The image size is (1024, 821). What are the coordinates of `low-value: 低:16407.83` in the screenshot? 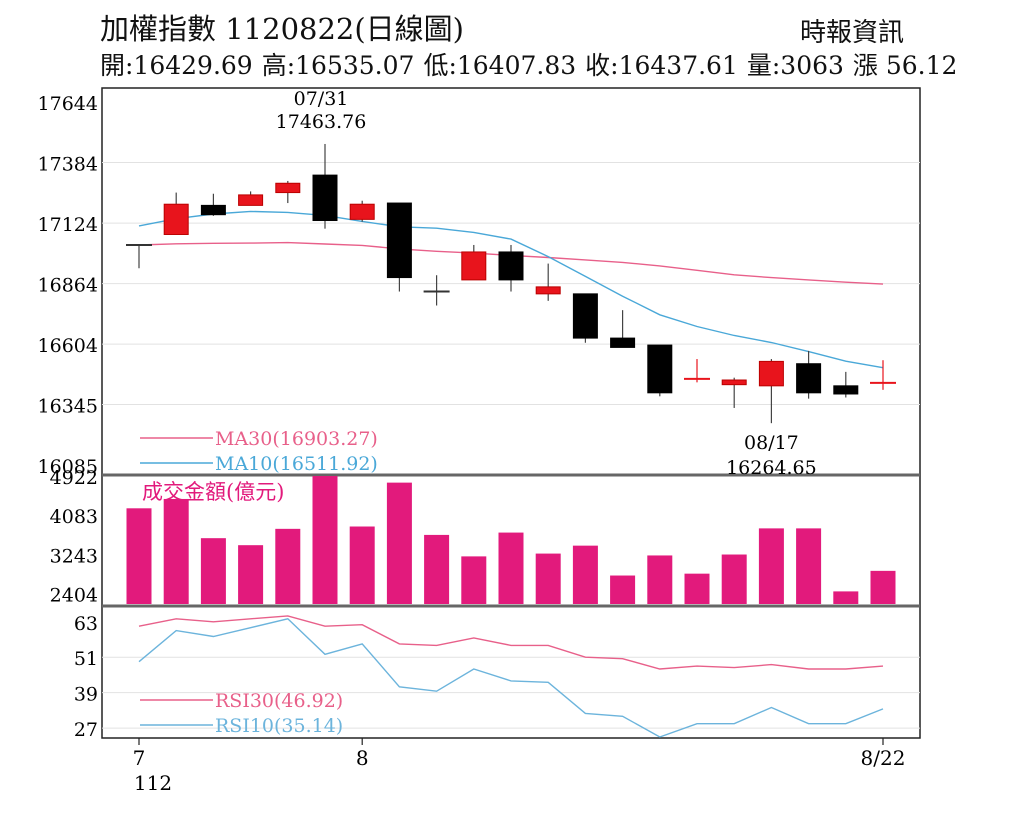 It's located at (500, 65).